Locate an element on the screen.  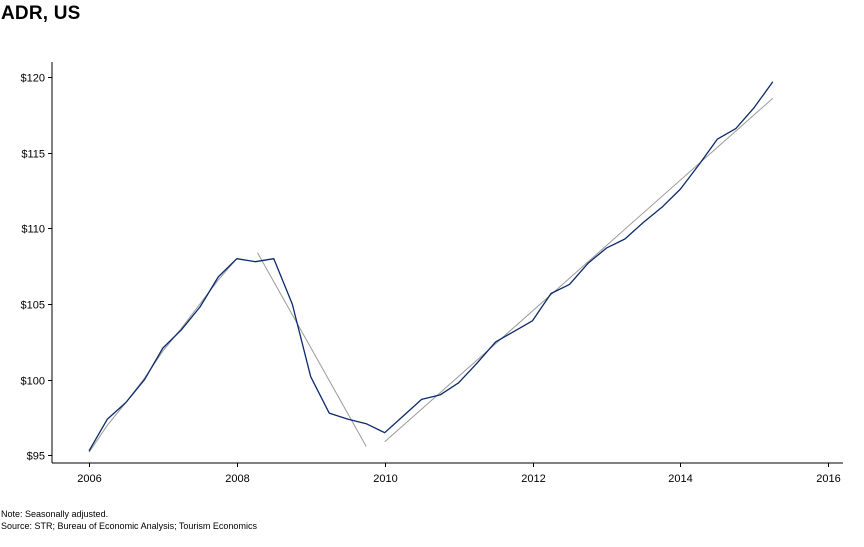
x-tick-label: 2006 is located at coordinates (89, 479).